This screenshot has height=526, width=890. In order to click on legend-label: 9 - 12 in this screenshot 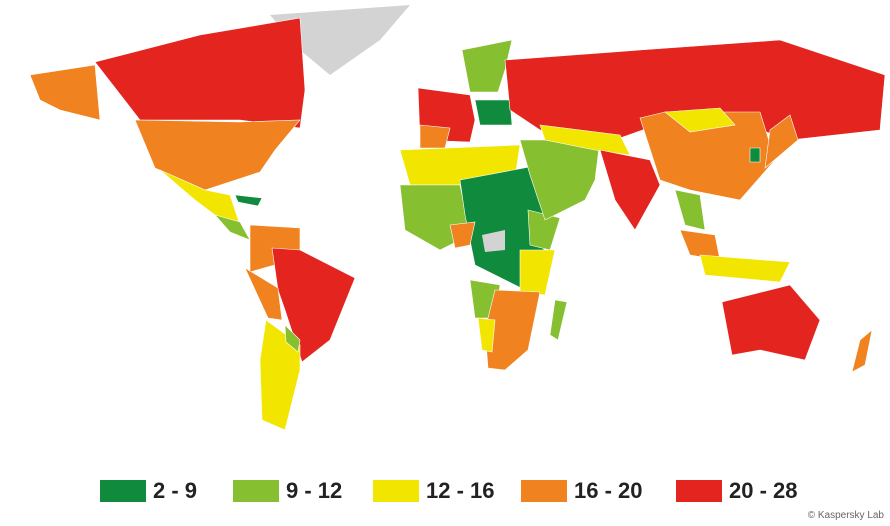, I will do `click(314, 490)`.